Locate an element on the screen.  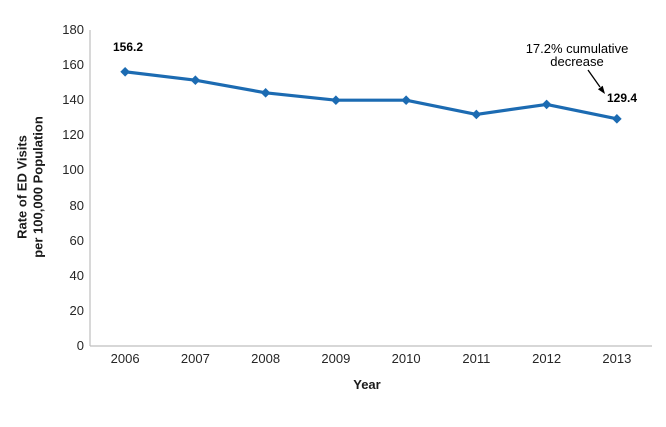
y-tick-label: 20 is located at coordinates (76, 310).